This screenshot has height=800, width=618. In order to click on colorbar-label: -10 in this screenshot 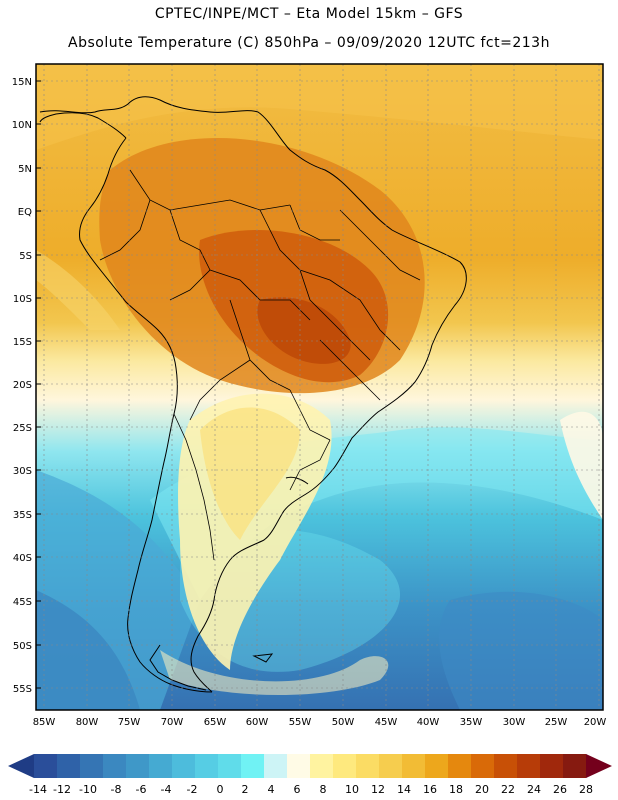, I will do `click(88, 789)`.